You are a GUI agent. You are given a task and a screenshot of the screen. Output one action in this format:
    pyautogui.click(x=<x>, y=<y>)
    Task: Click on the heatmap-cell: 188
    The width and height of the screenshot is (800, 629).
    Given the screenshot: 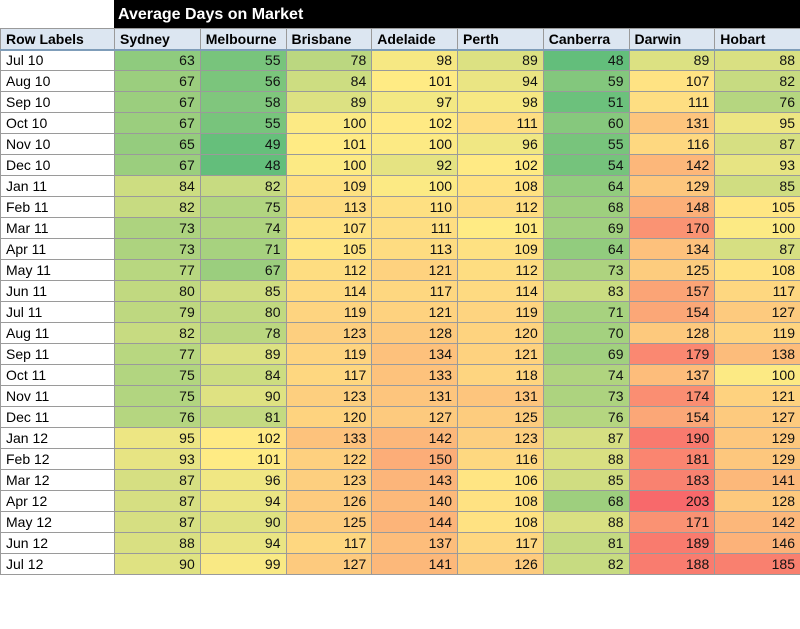 What is the action you would take?
    pyautogui.click(x=672, y=564)
    